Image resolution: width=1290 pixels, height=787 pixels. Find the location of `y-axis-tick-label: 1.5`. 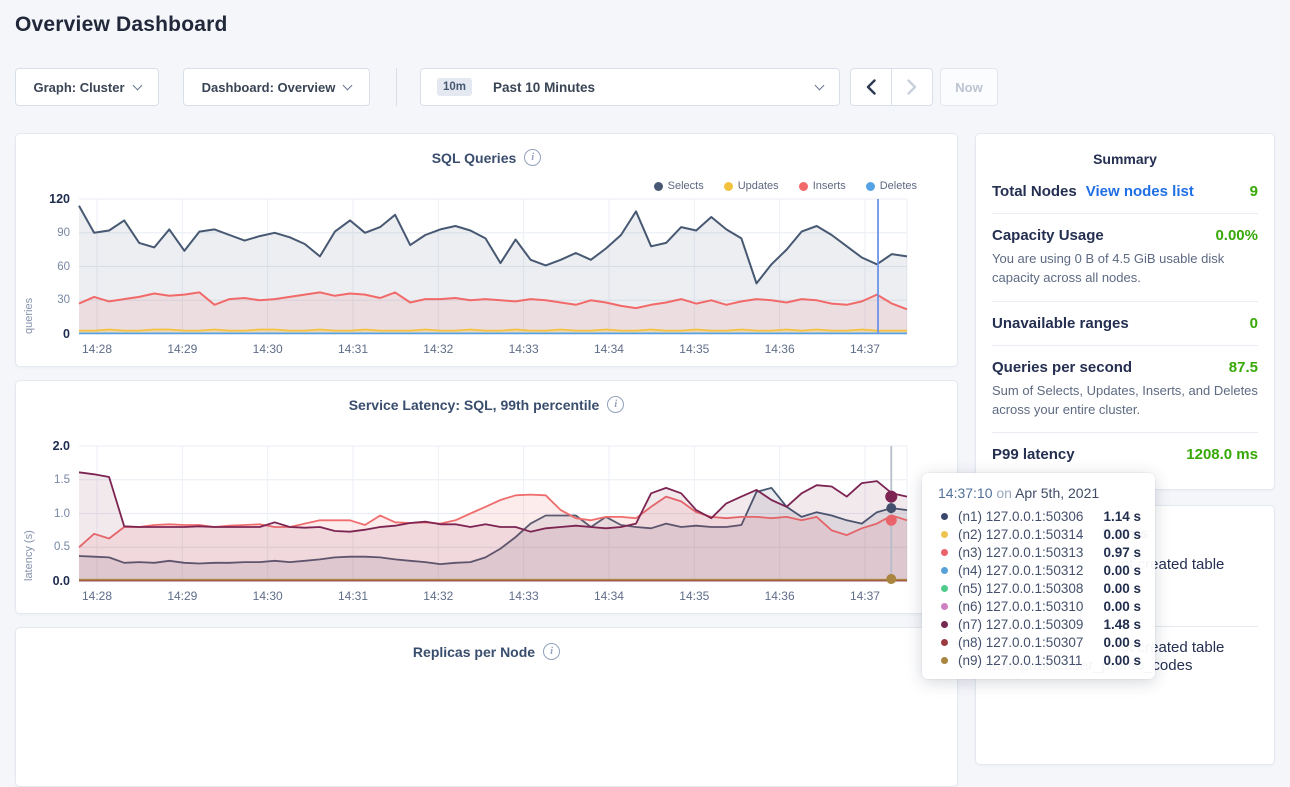

y-axis-tick-label: 1.5 is located at coordinates (62, 479).